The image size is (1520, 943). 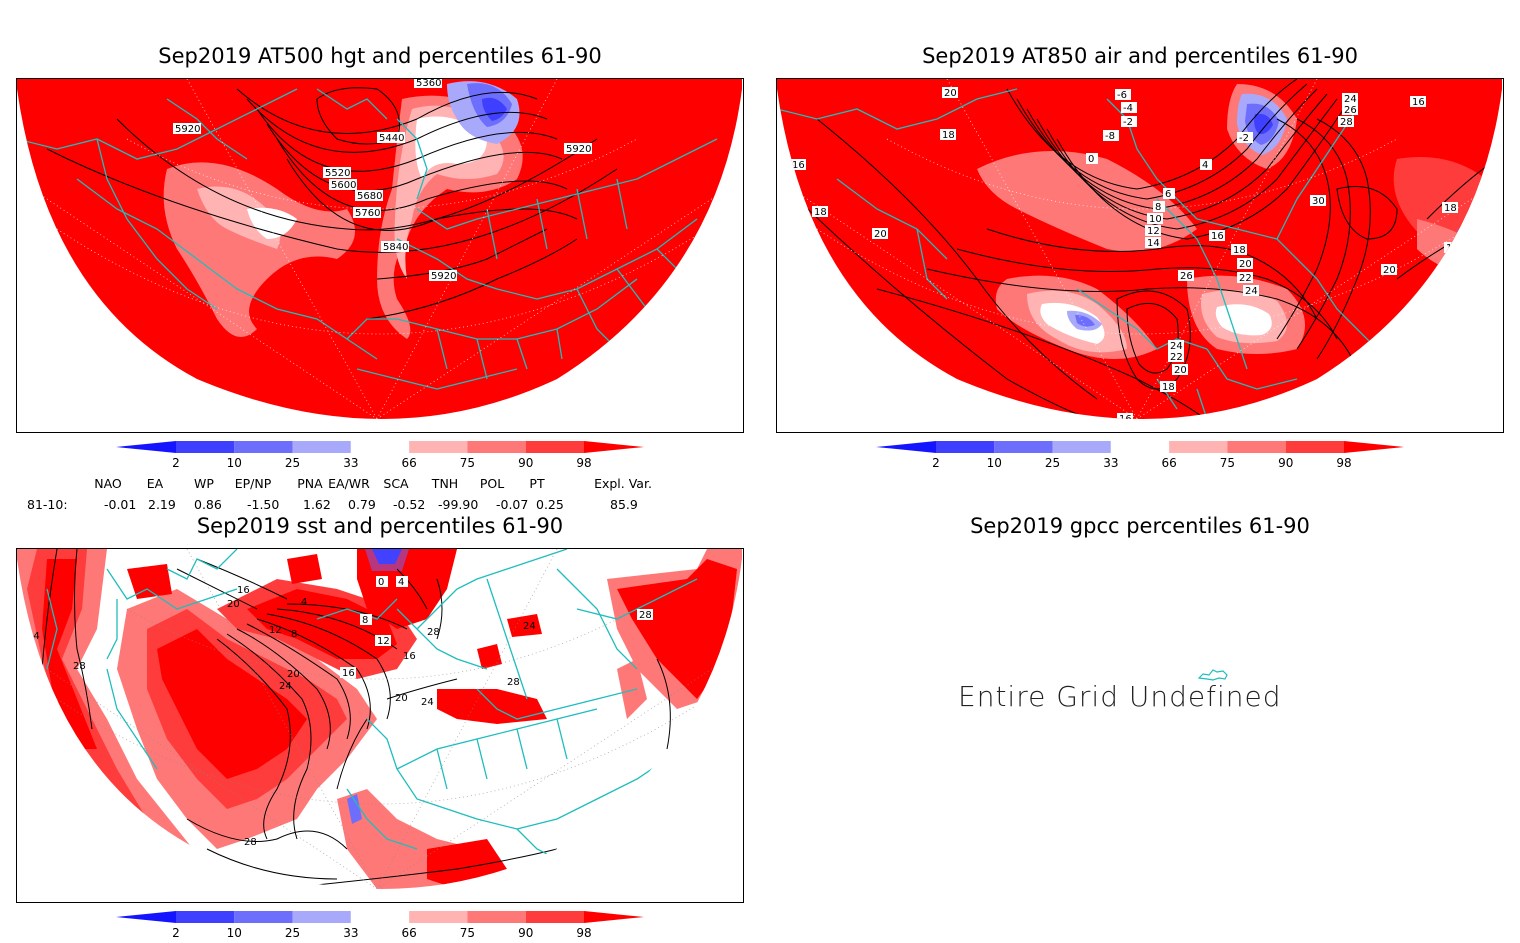 I want to click on index-header: TNH, so click(x=445, y=483).